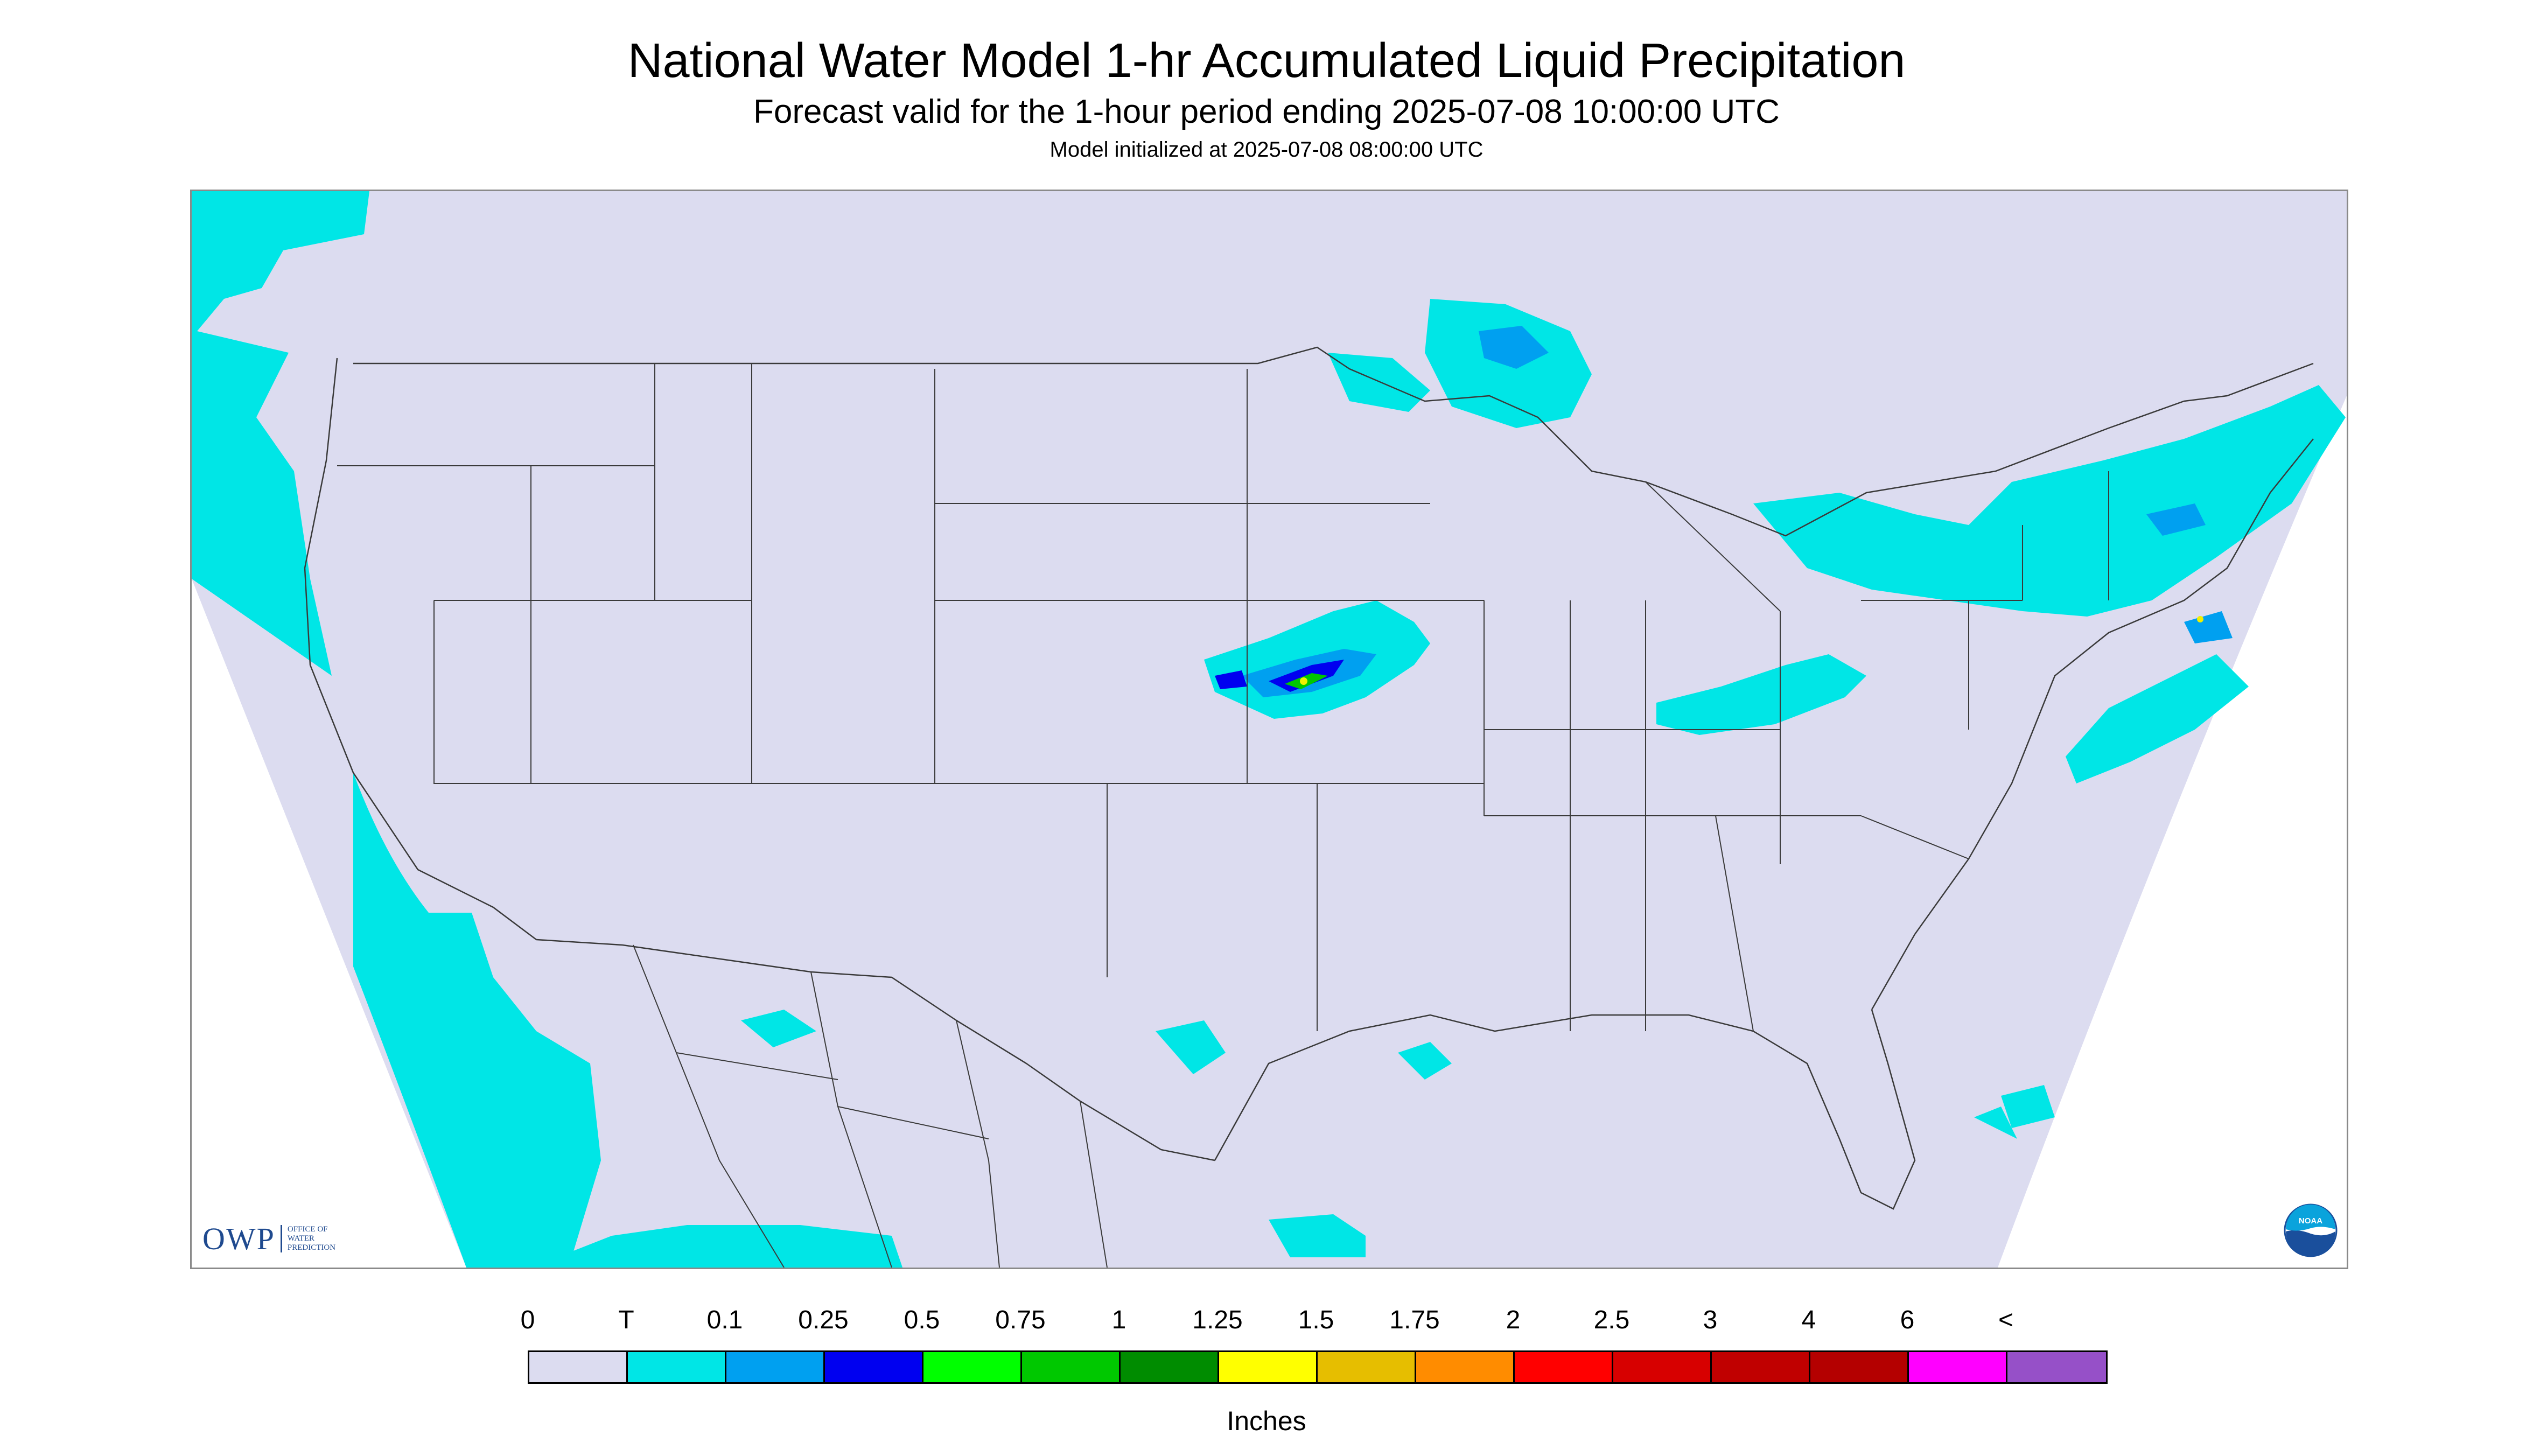  Describe the element at coordinates (1303, 681) in the screenshot. I see `iowa-core-peak` at that location.